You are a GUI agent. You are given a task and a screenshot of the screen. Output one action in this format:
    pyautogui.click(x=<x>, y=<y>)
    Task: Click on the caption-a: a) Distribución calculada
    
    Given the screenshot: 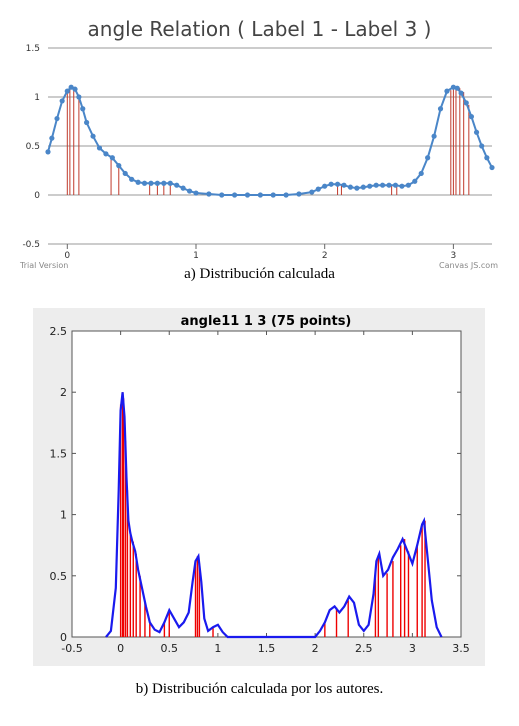 What is the action you would take?
    pyautogui.click(x=259, y=274)
    